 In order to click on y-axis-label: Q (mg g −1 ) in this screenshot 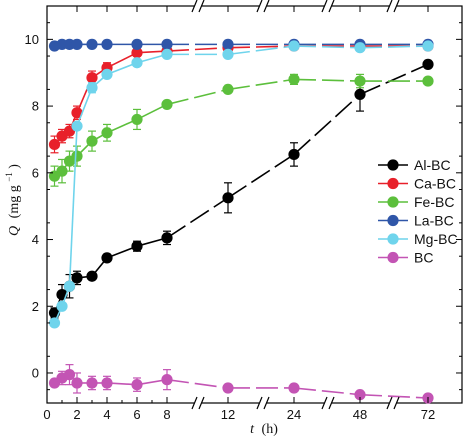, I will do `click(11, 200)`.